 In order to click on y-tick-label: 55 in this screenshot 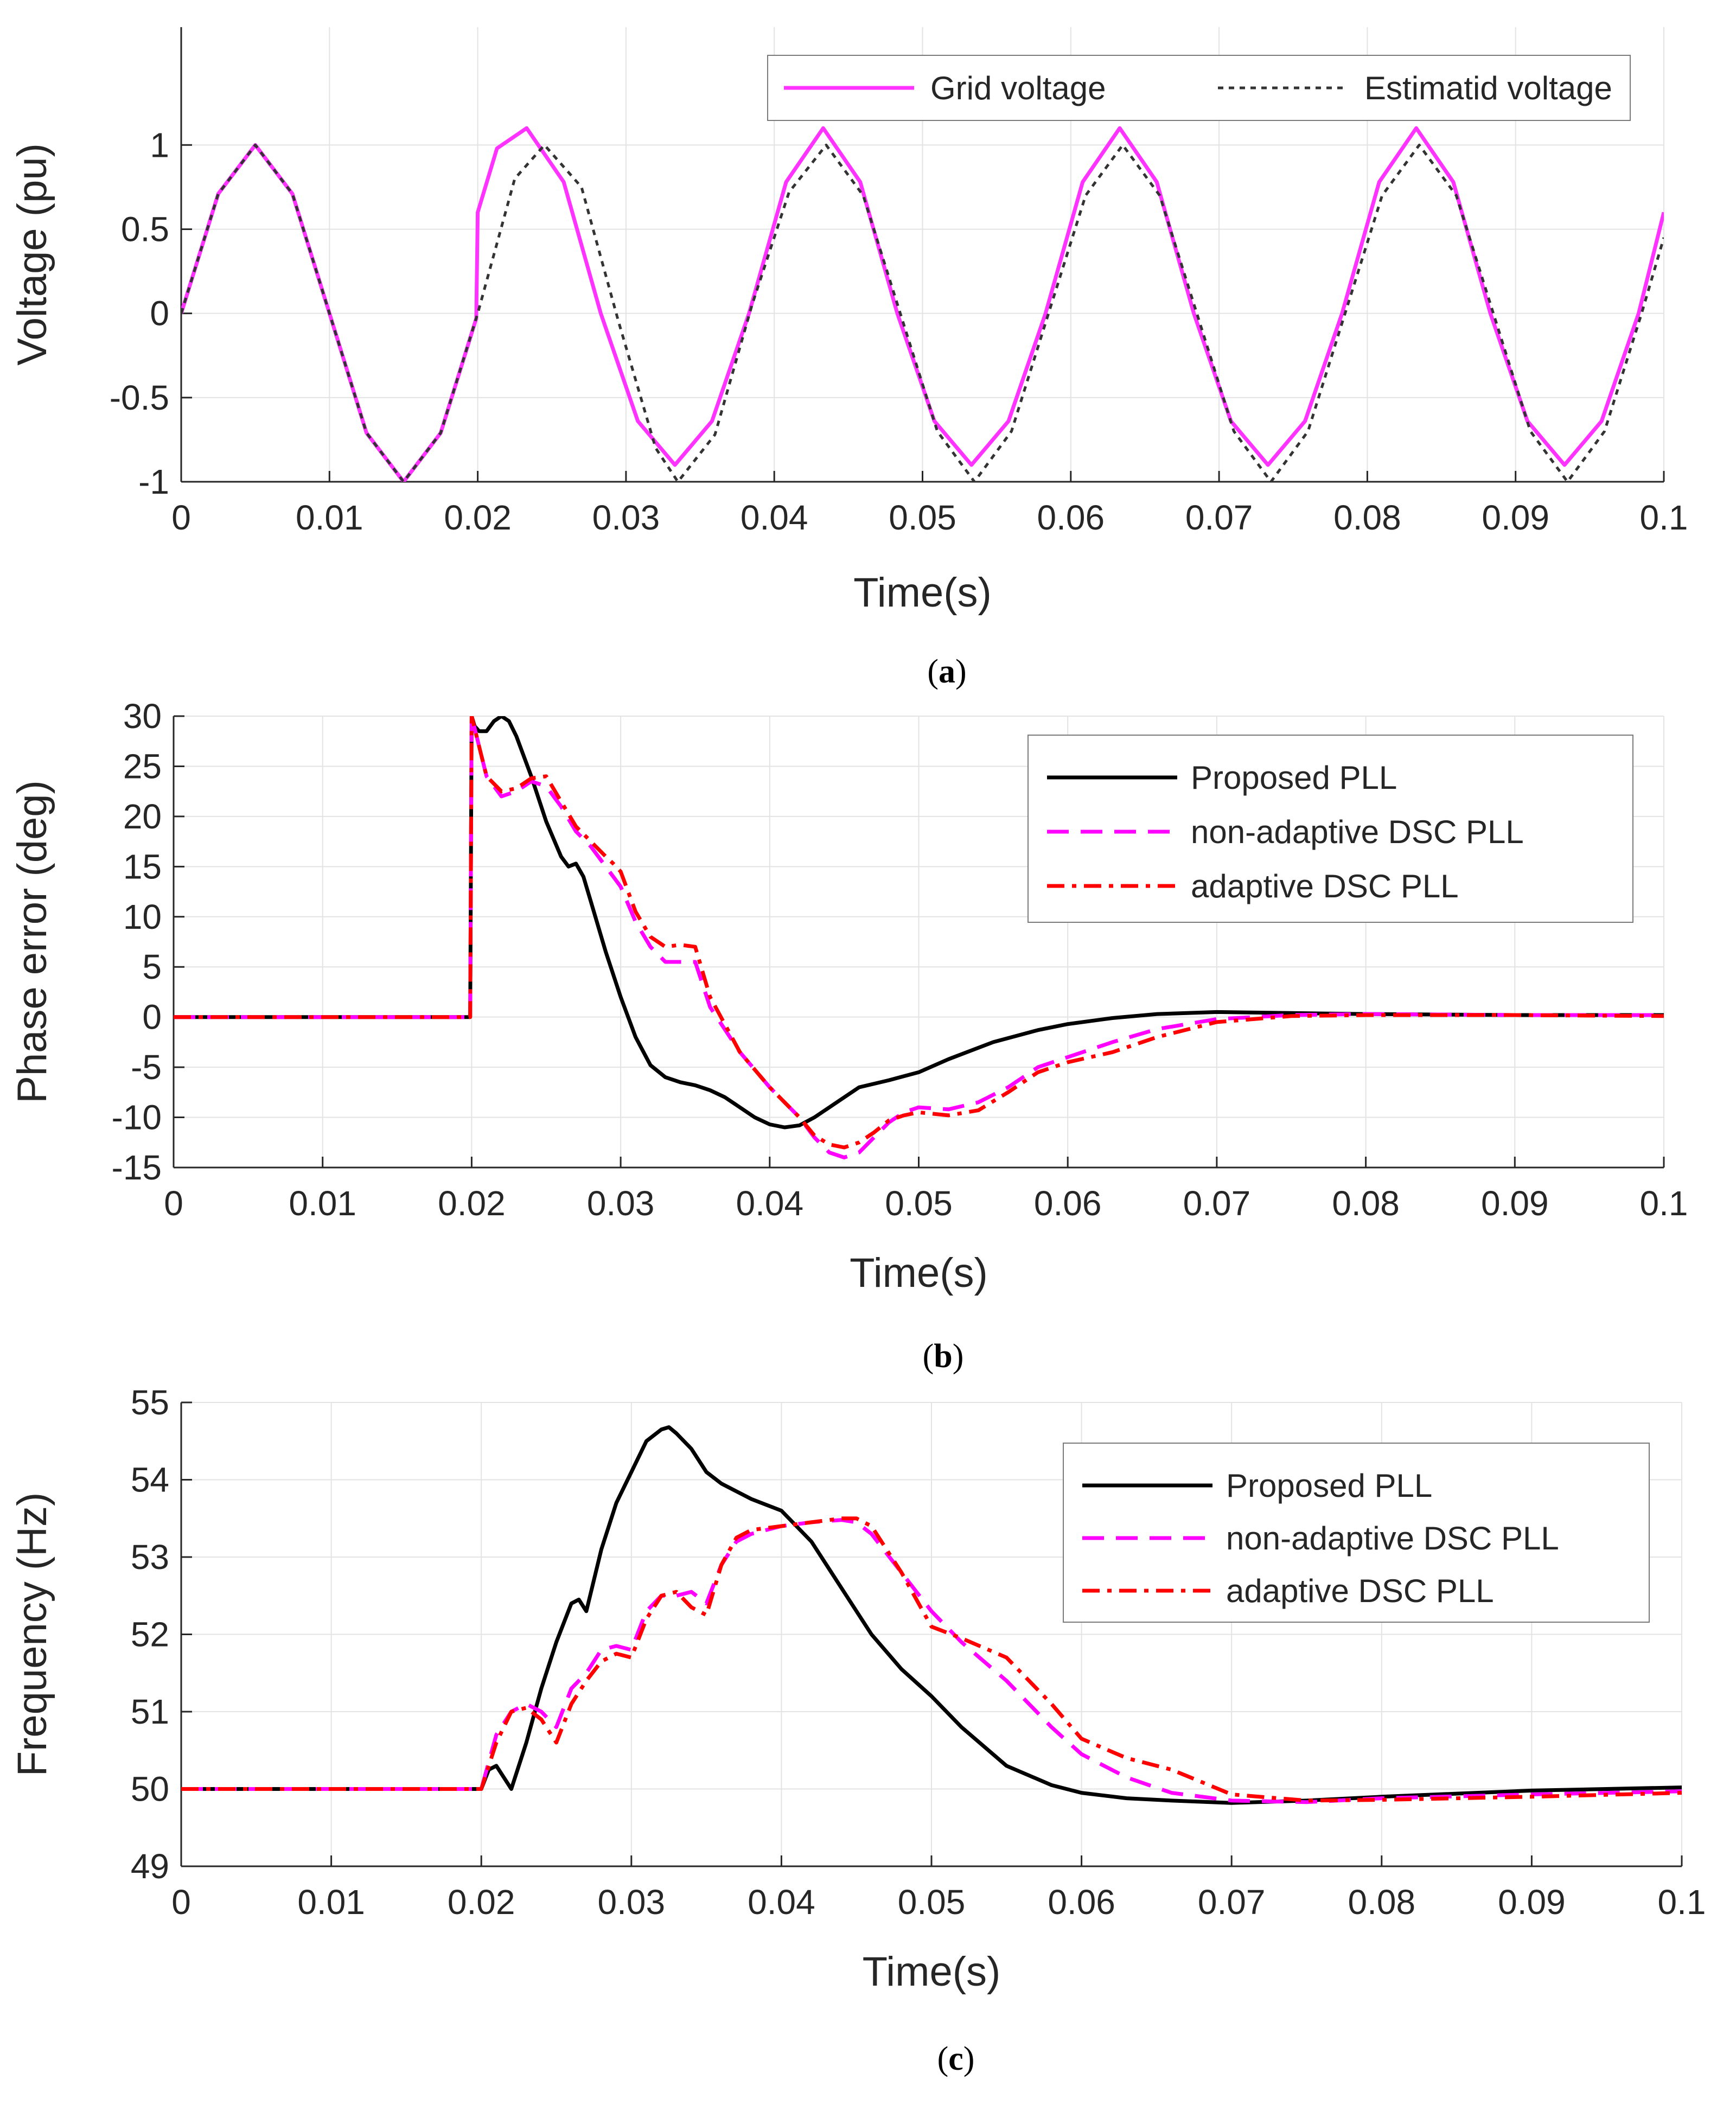, I will do `click(150, 1402)`.